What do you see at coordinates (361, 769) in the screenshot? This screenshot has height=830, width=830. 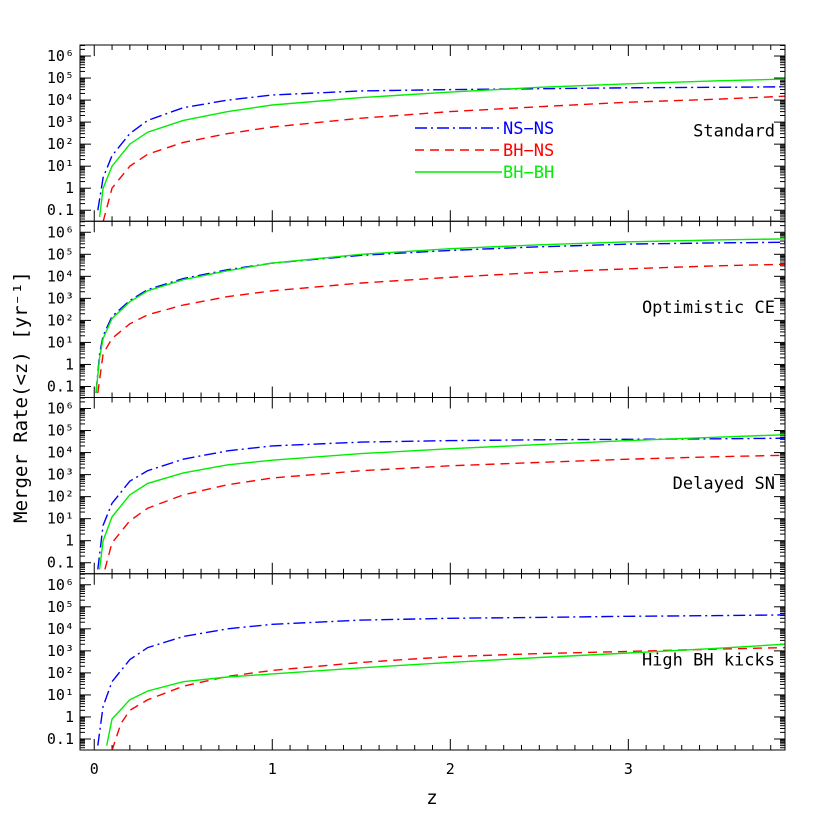 I see `x-axis: 0 1 2 3` at bounding box center [361, 769].